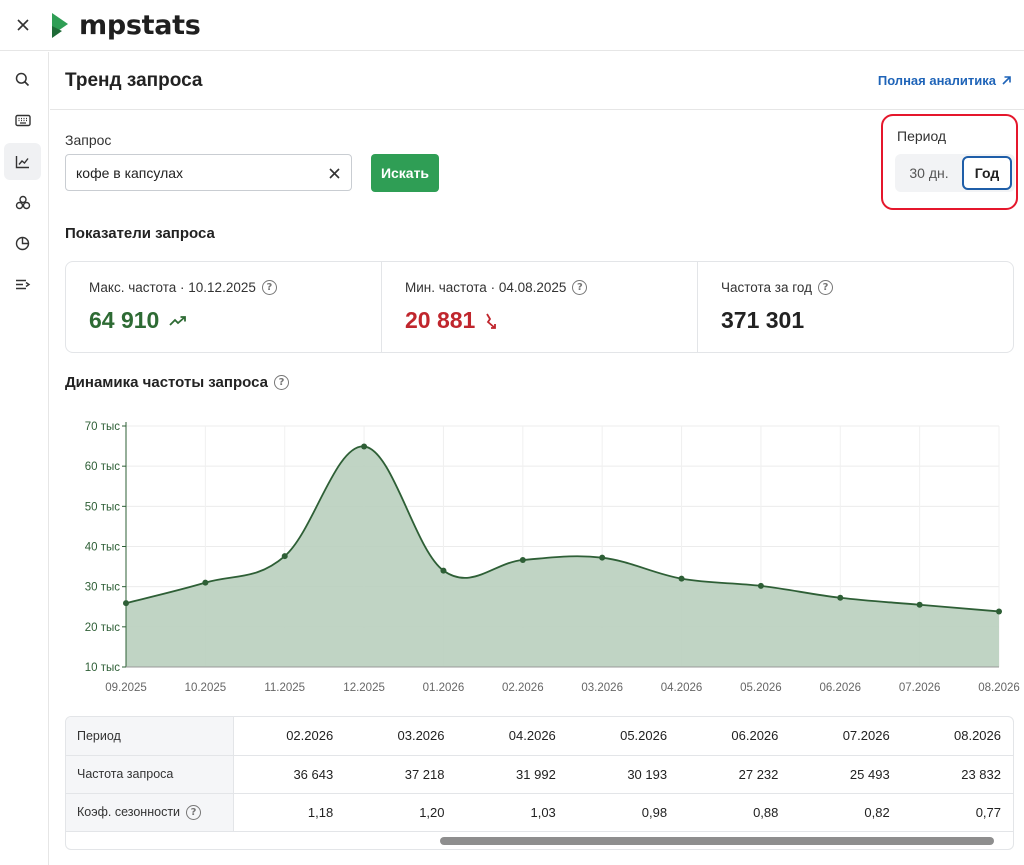 Image resolution: width=1024 pixels, height=865 pixels. Describe the element at coordinates (987, 173) in the screenshot. I see `period-option-year: Год` at that location.